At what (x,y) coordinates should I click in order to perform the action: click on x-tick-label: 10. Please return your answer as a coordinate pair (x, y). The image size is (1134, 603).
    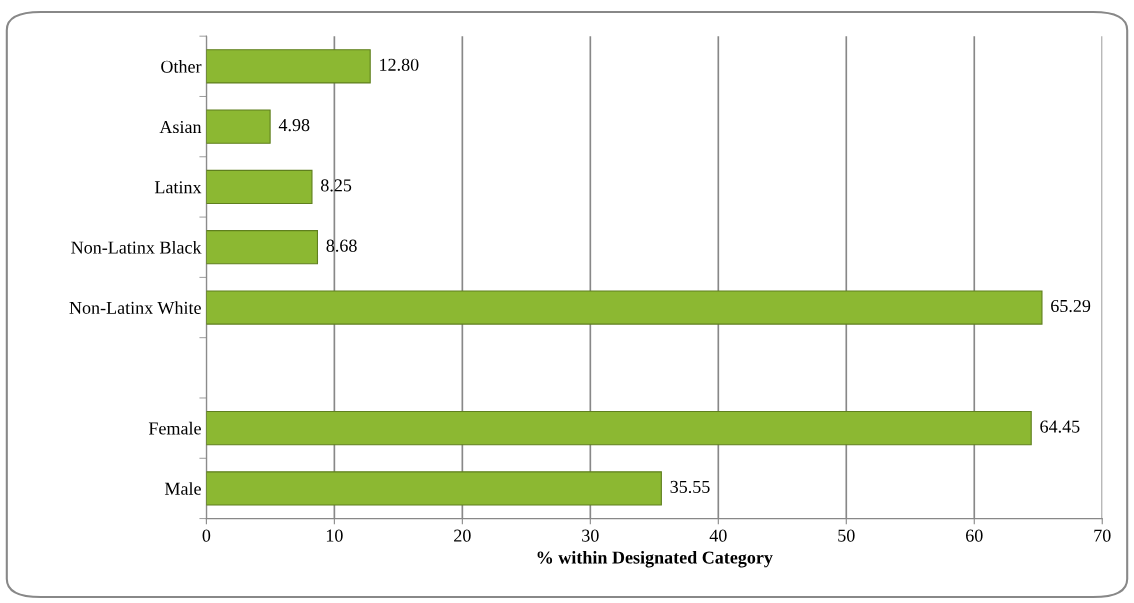
    Looking at the image, I should click on (334, 535).